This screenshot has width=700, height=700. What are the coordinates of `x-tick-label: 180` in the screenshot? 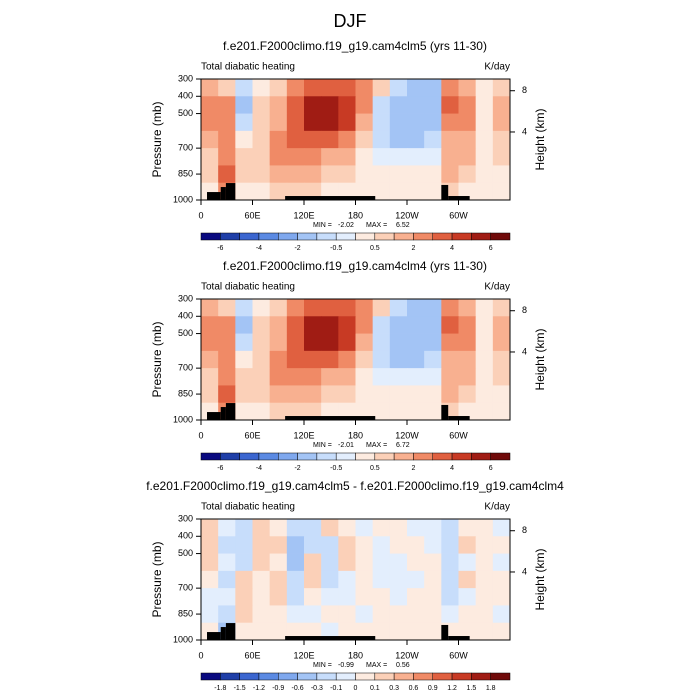 It's located at (355, 435).